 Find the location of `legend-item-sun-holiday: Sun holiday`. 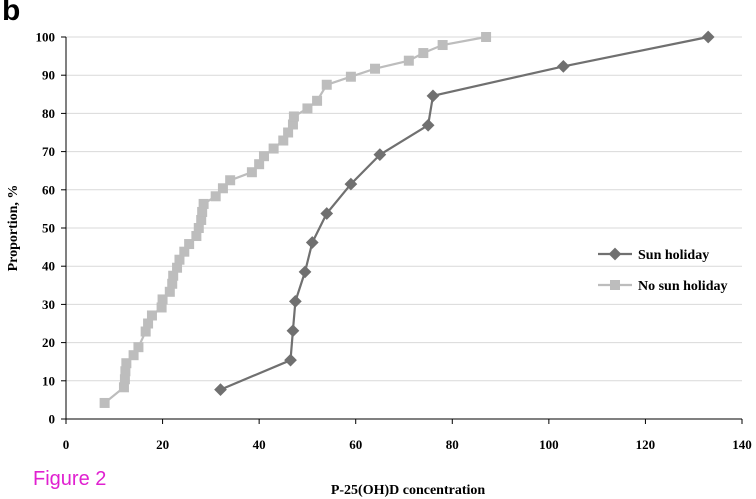

legend-item-sun-holiday: Sun holiday is located at coordinates (653, 255).